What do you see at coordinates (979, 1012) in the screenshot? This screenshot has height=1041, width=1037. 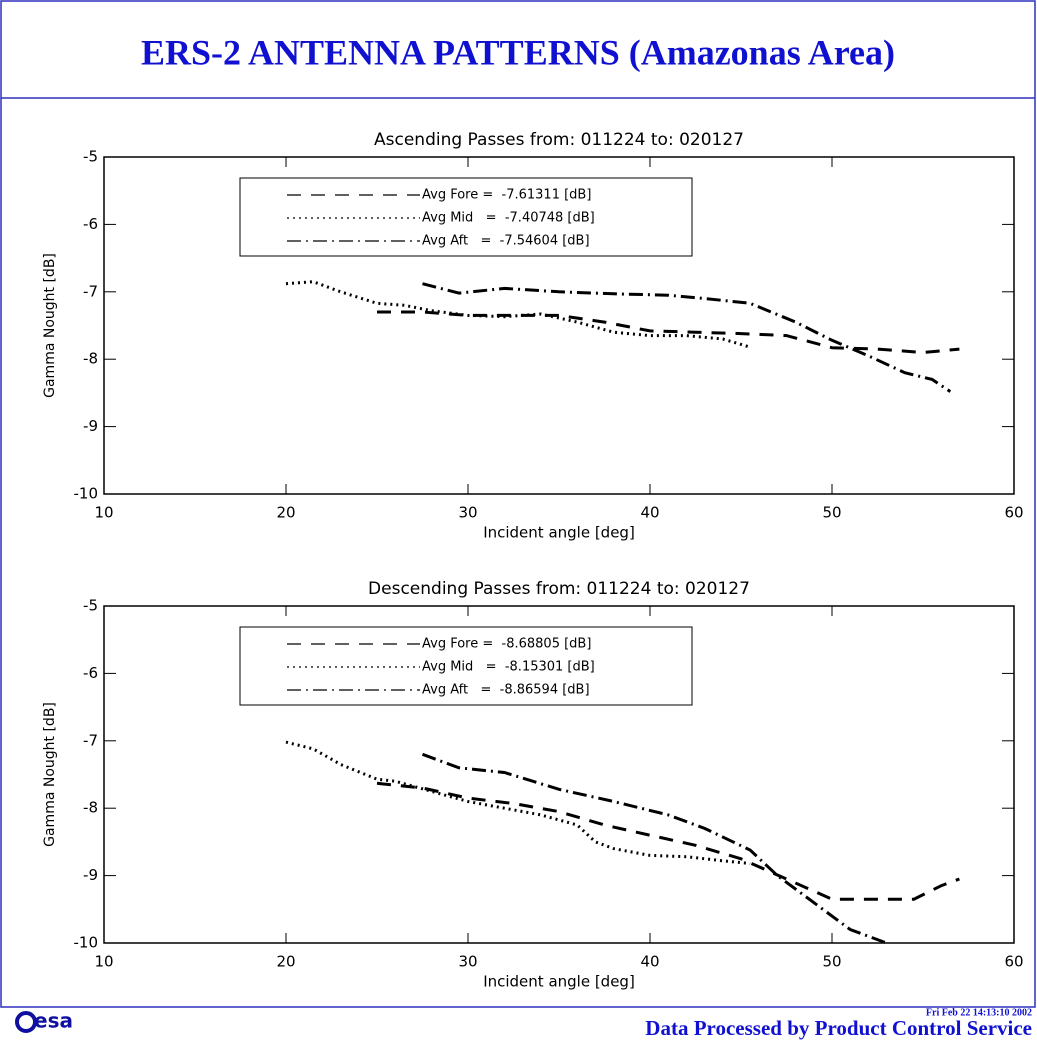 I see `timestamp: Fri Feb 22 14:13:10 2002` at bounding box center [979, 1012].